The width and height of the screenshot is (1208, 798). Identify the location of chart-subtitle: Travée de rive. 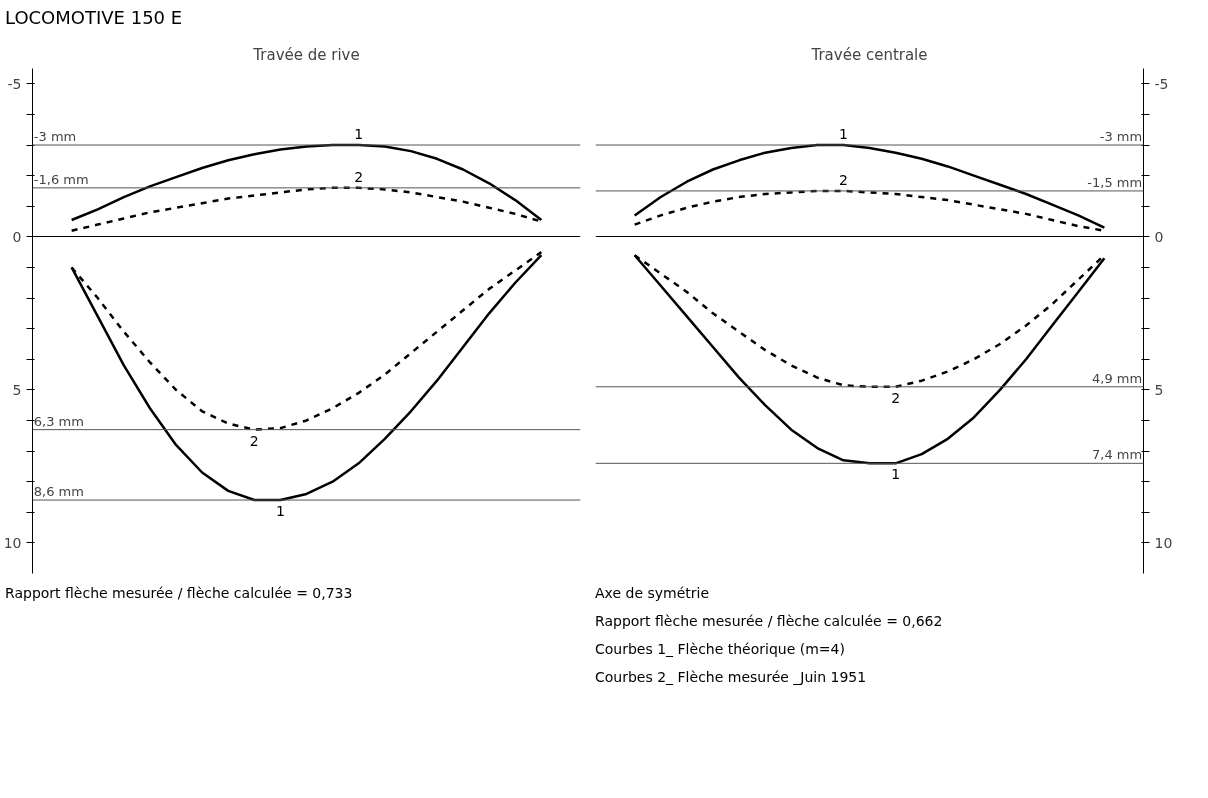
(306, 54).